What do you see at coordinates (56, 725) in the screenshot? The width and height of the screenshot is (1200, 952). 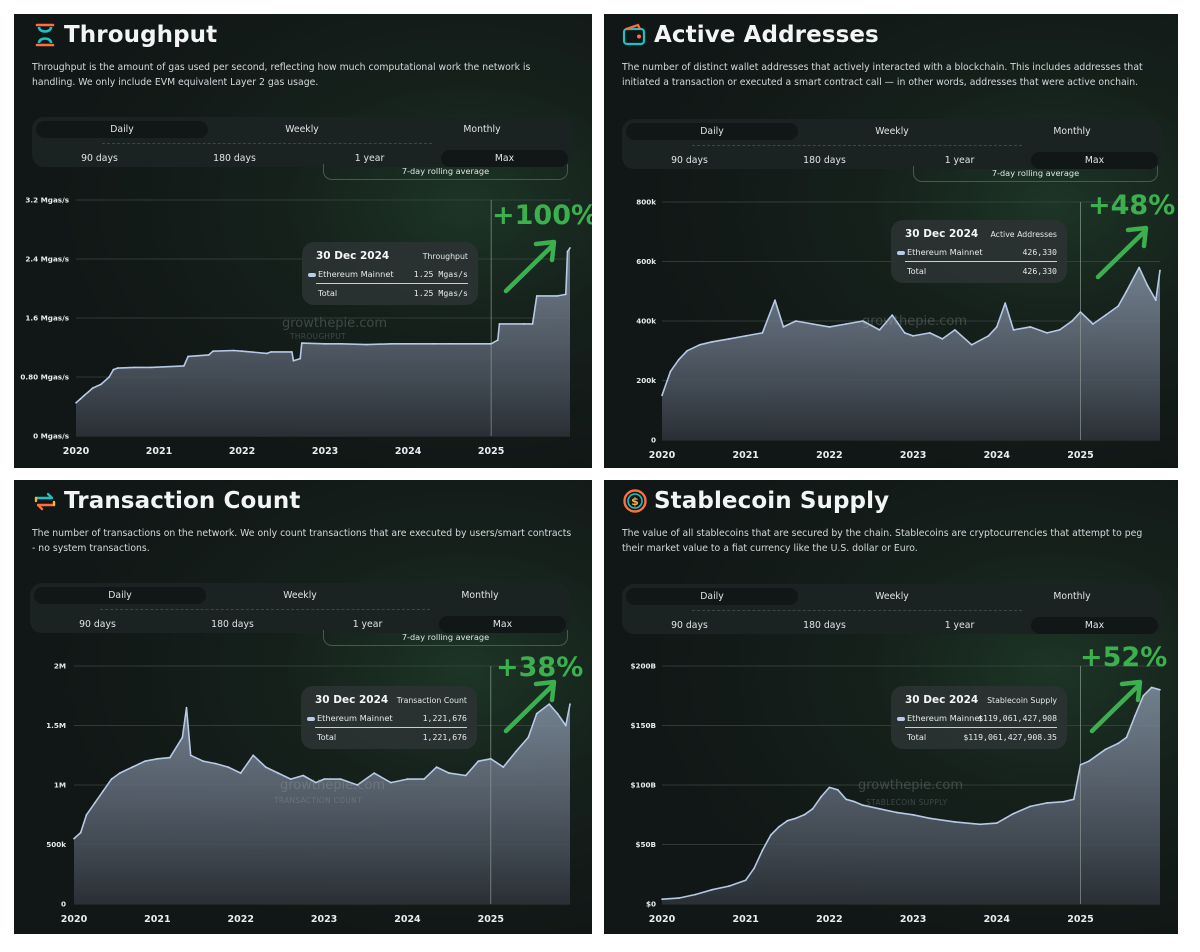 I see `y-tick-label: 1.5M` at bounding box center [56, 725].